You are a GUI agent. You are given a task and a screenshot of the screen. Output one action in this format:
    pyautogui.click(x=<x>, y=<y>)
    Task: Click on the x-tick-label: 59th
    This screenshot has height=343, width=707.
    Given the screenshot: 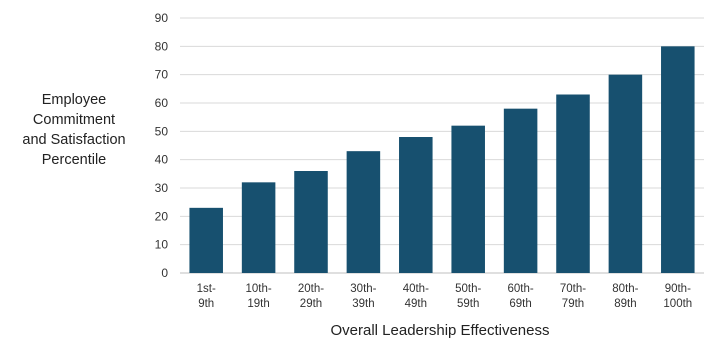 What is the action you would take?
    pyautogui.click(x=468, y=304)
    